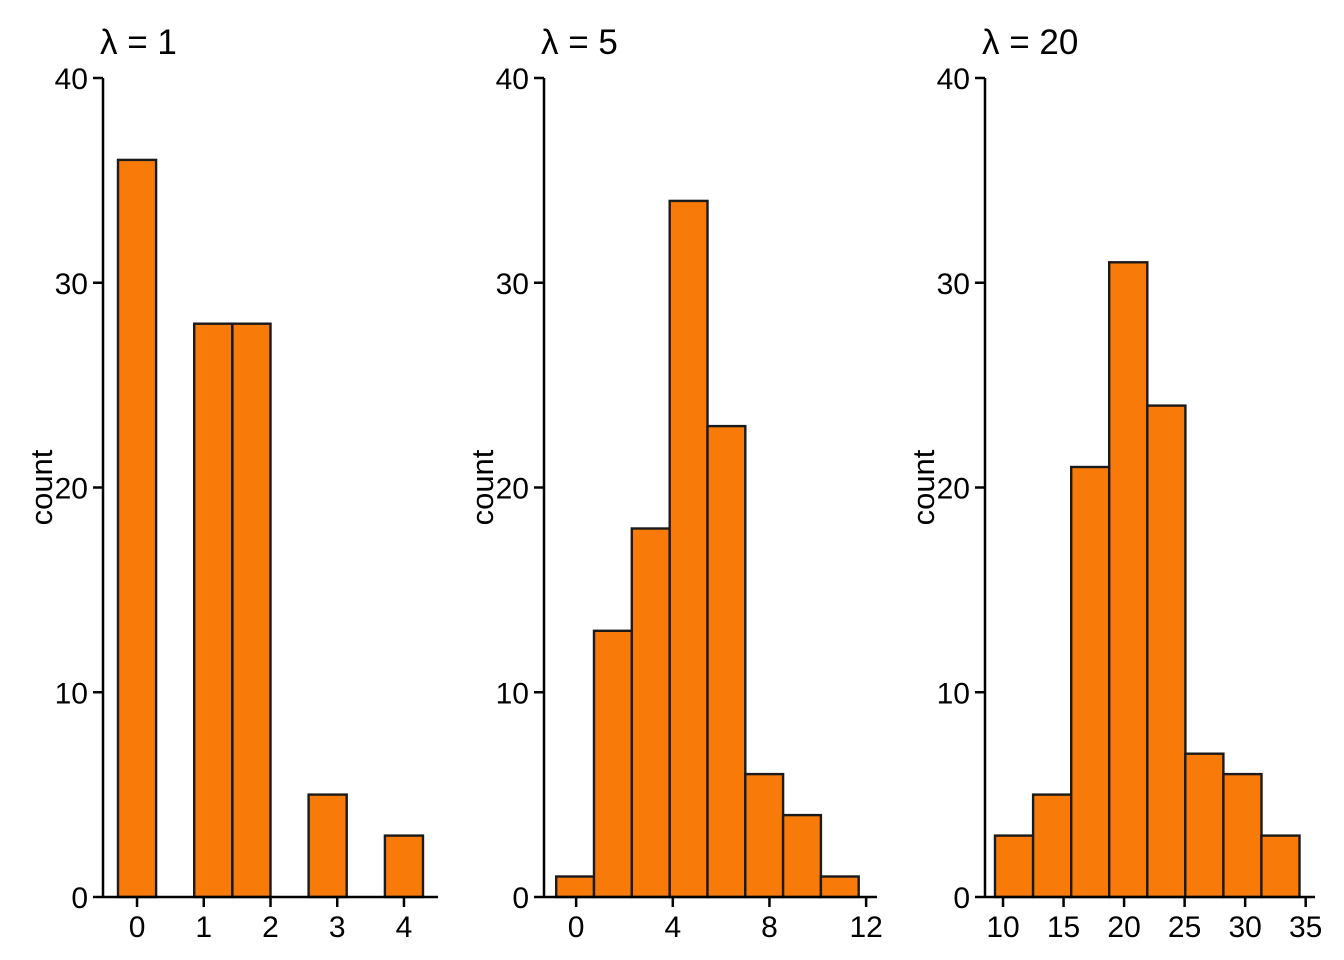  I want to click on x-tick-label: 15, so click(1063, 927).